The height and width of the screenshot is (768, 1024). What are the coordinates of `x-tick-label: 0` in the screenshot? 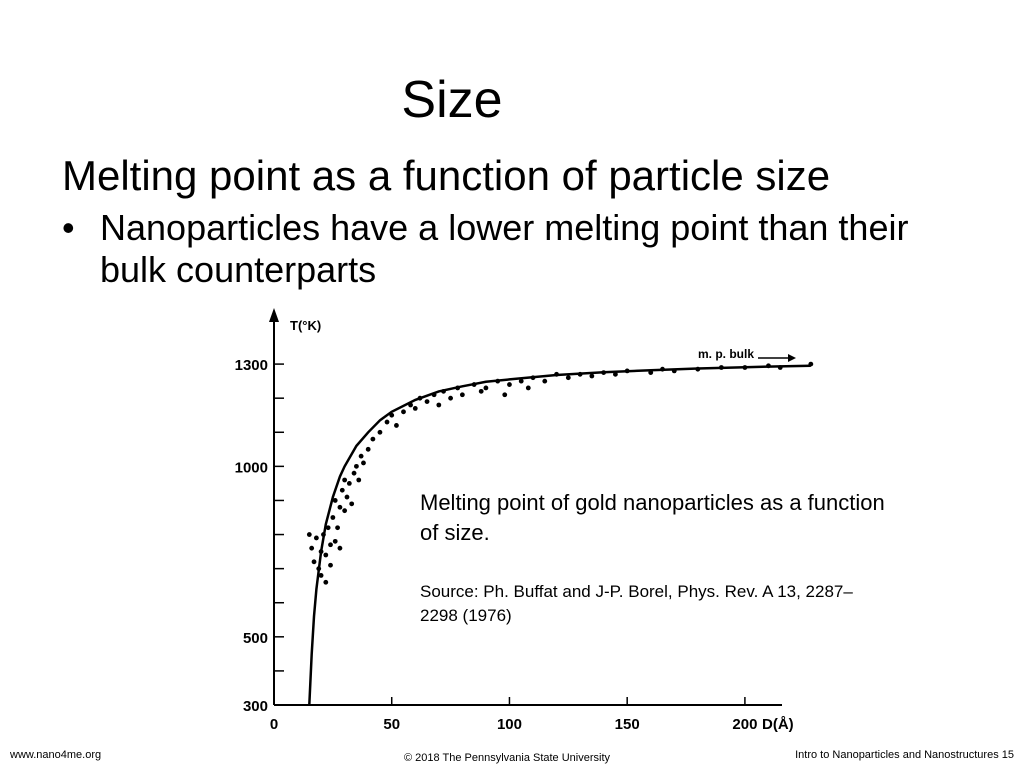 It's located at (274, 724).